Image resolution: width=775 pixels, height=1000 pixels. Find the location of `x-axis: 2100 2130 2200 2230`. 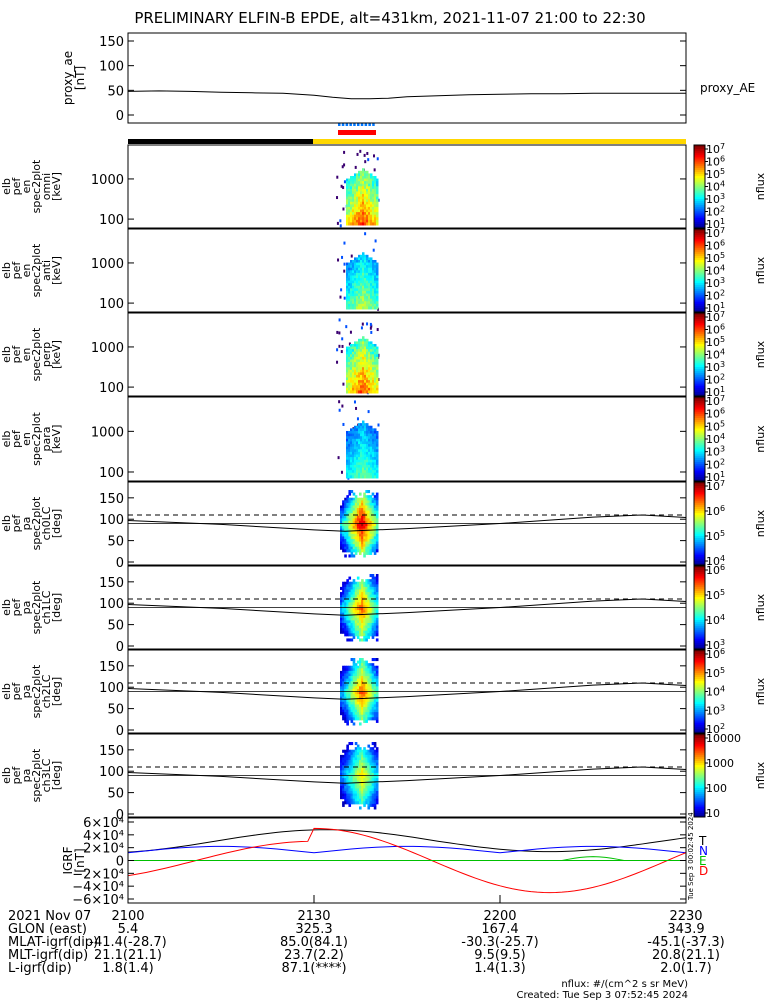

x-axis: 2100 2130 2200 2230 is located at coordinates (407, 909).